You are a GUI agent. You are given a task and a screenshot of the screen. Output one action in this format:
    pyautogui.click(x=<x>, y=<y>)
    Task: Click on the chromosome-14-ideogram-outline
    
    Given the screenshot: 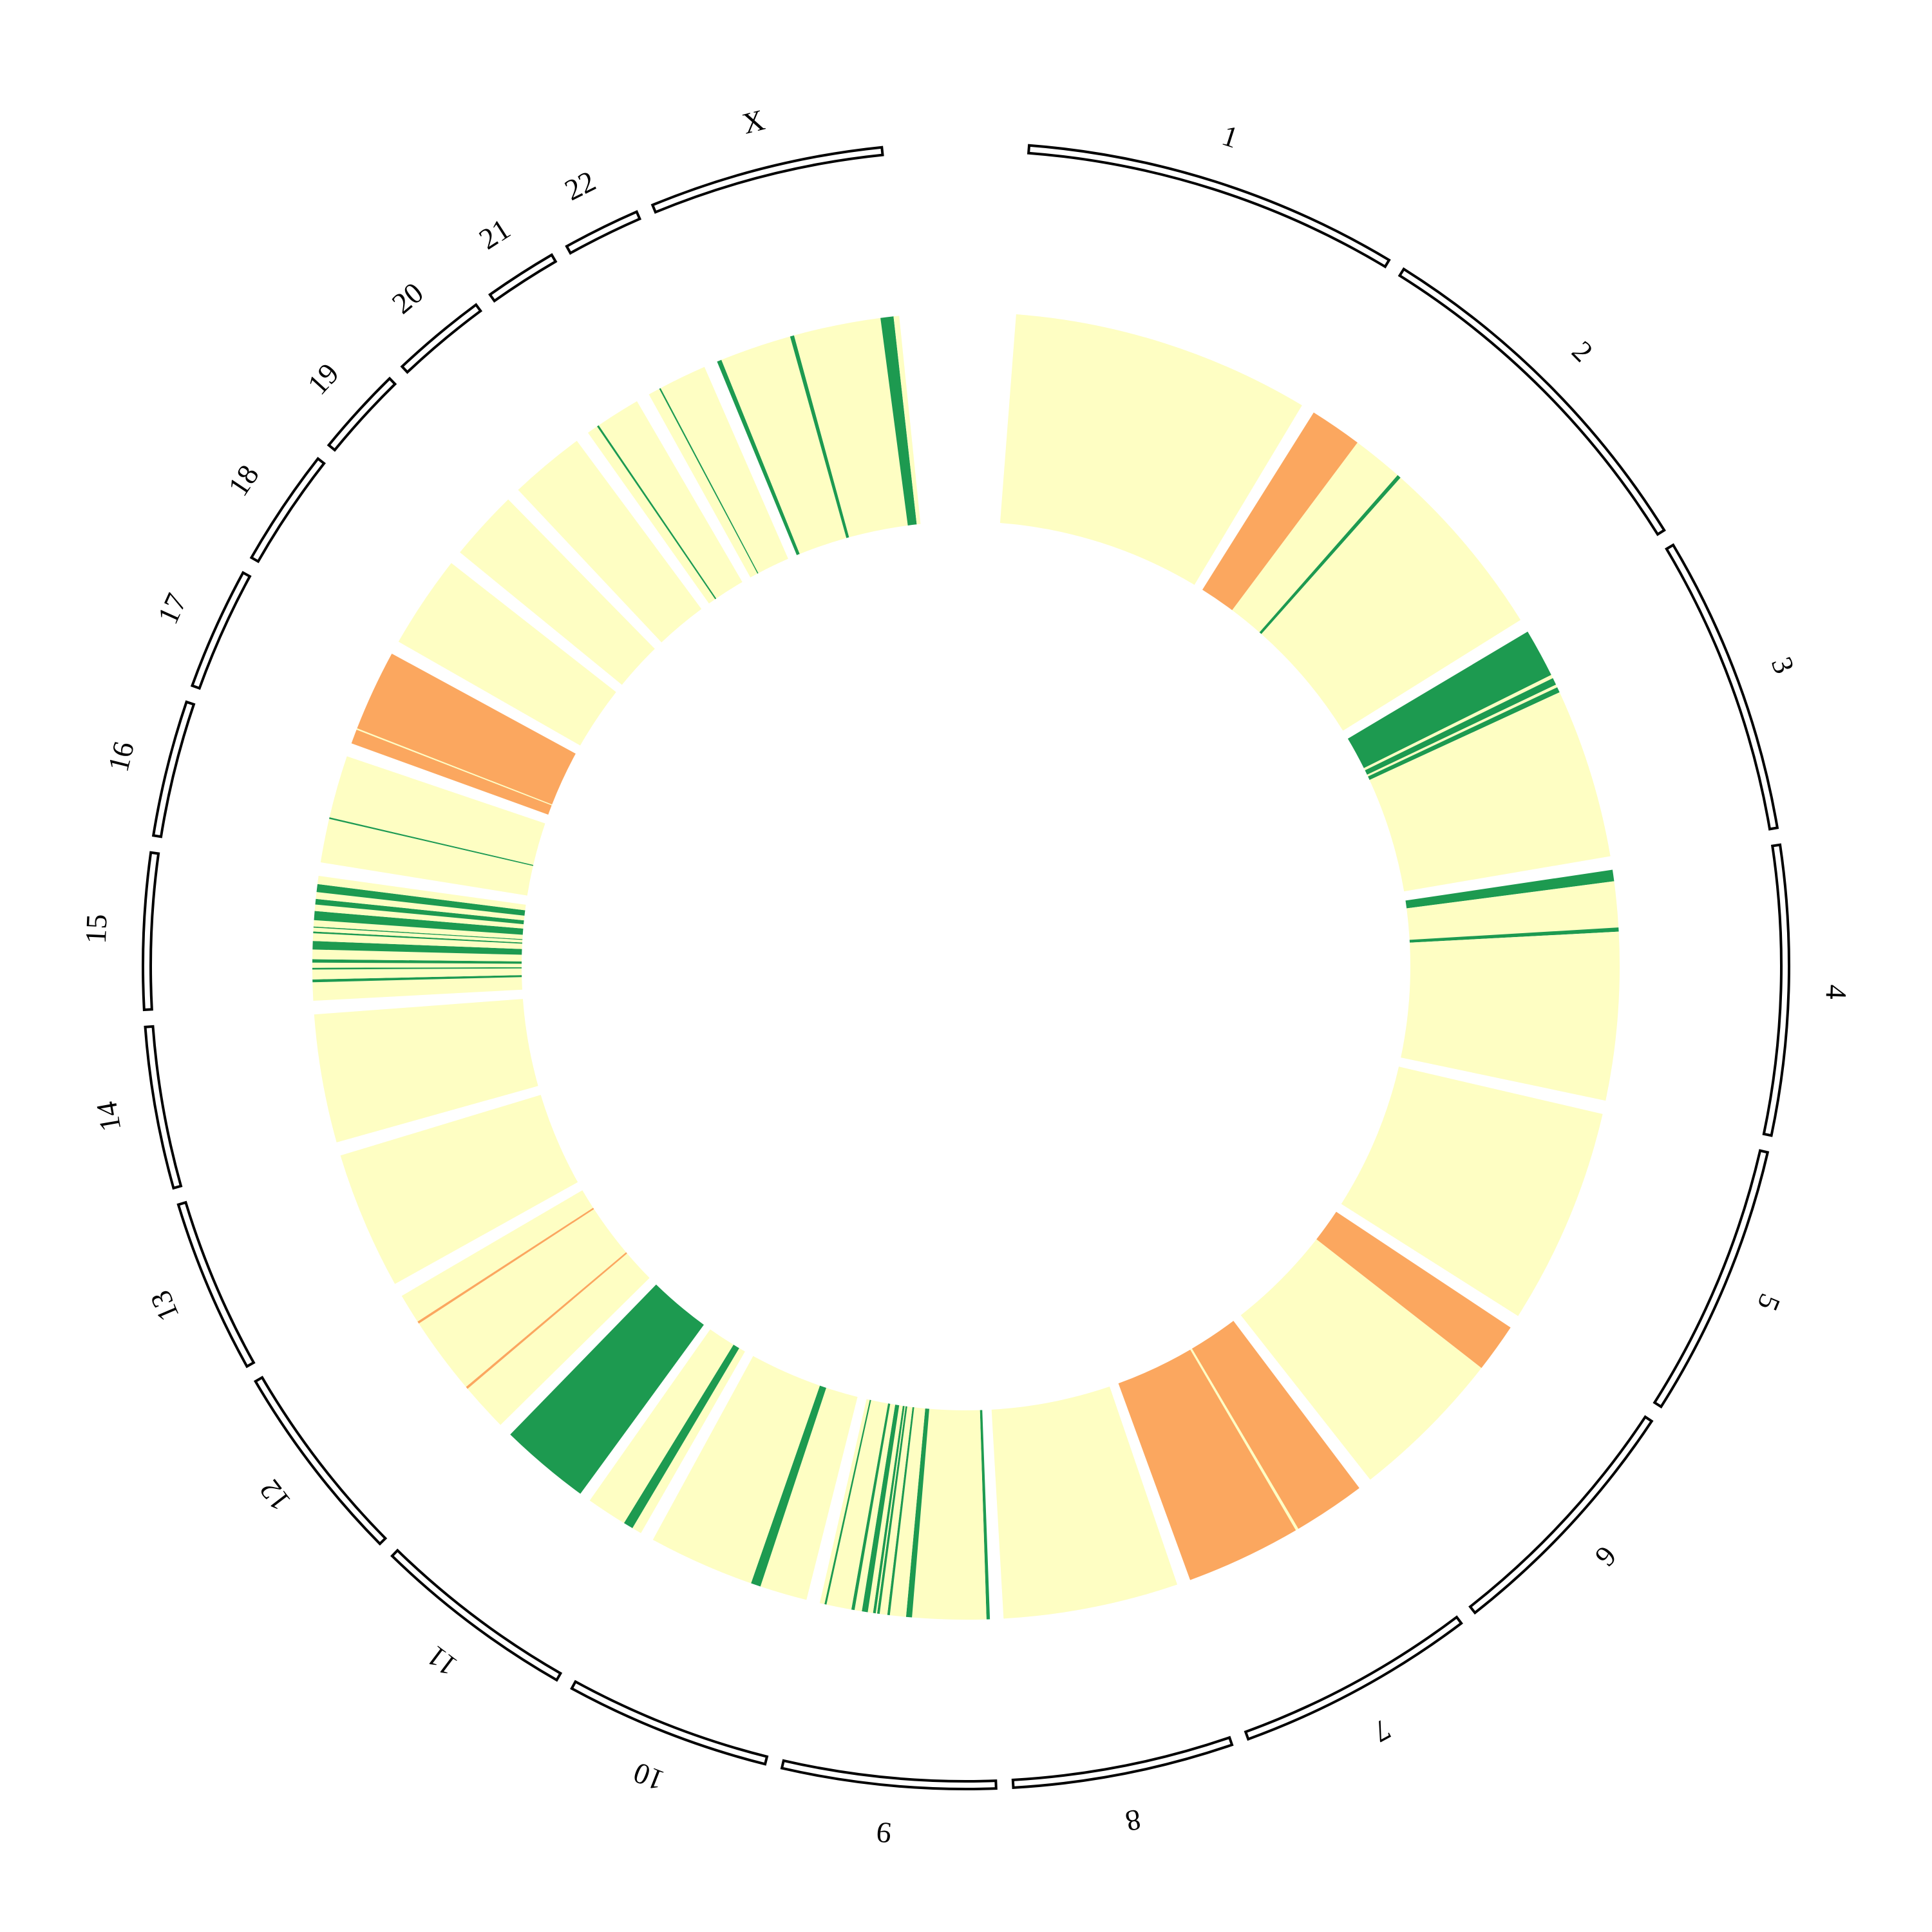 What is the action you would take?
    pyautogui.click(x=163, y=1107)
    